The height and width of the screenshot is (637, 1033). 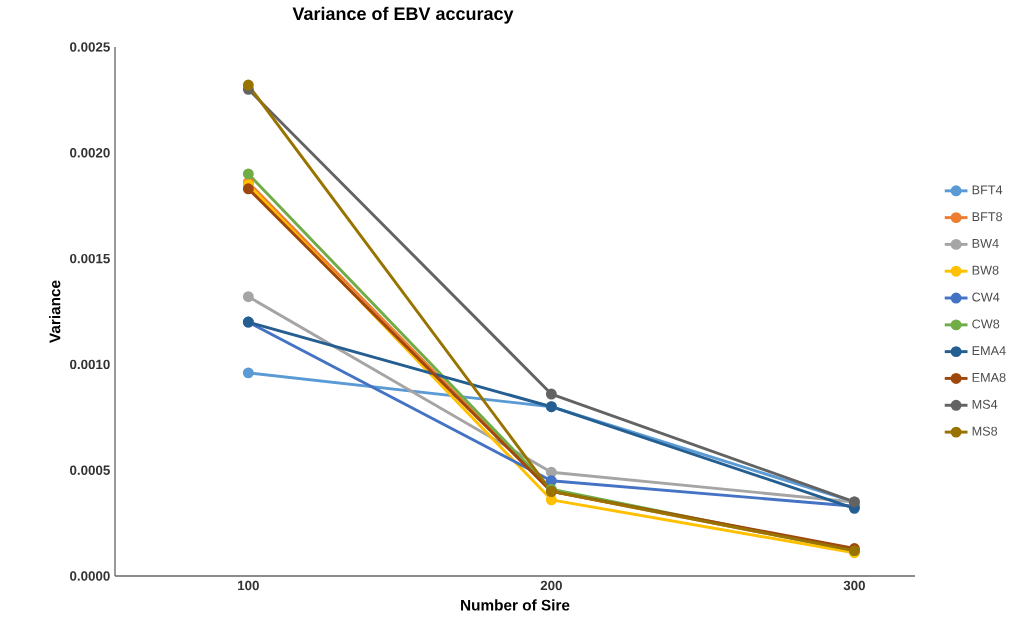 What do you see at coordinates (985, 243) in the screenshot?
I see `legend-label: BW4` at bounding box center [985, 243].